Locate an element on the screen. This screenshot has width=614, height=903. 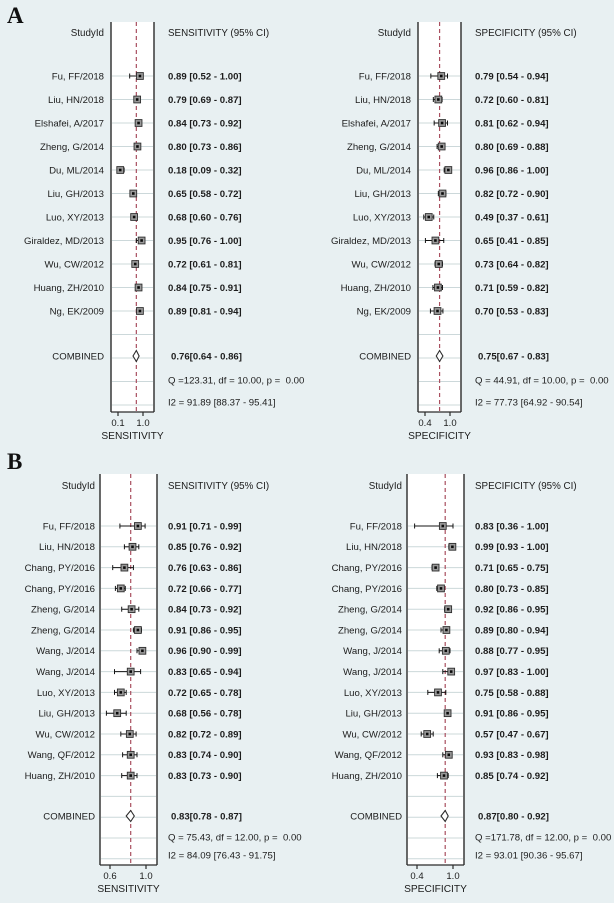
estimate-text: 0.91 [0.86 - 0.95] is located at coordinates (205, 630).